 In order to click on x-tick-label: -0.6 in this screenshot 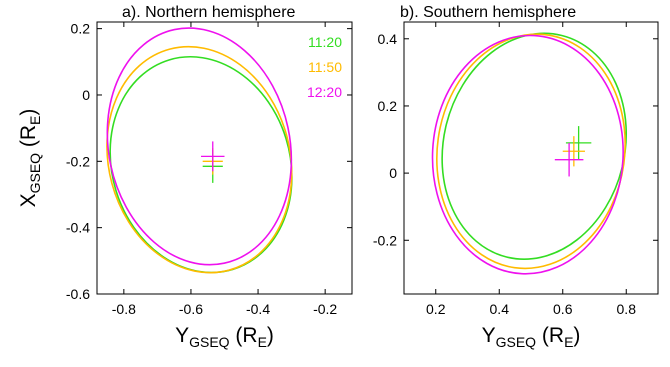, I will do `click(191, 309)`.